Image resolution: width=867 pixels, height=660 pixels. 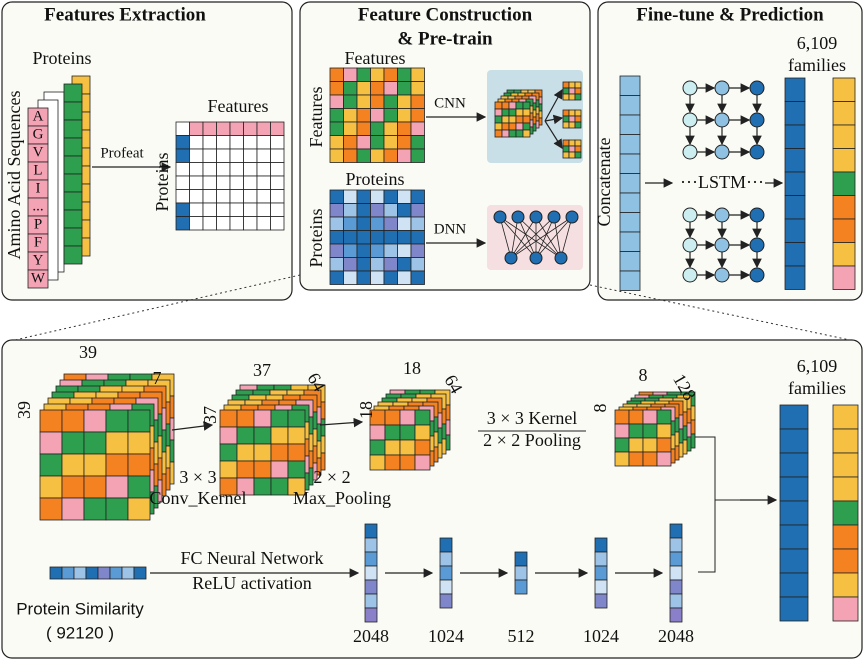 What do you see at coordinates (730, 14) in the screenshot?
I see `title: Fine-tune & Prediction` at bounding box center [730, 14].